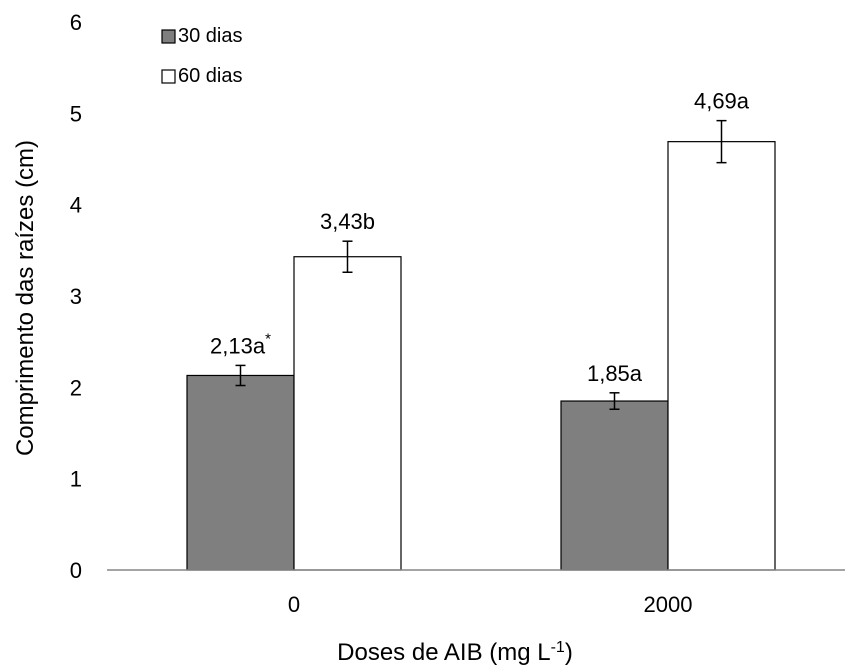 The image size is (845, 672). I want to click on y-axis-ticks: 0 1 2 3 4 5 6, so click(76, 296).